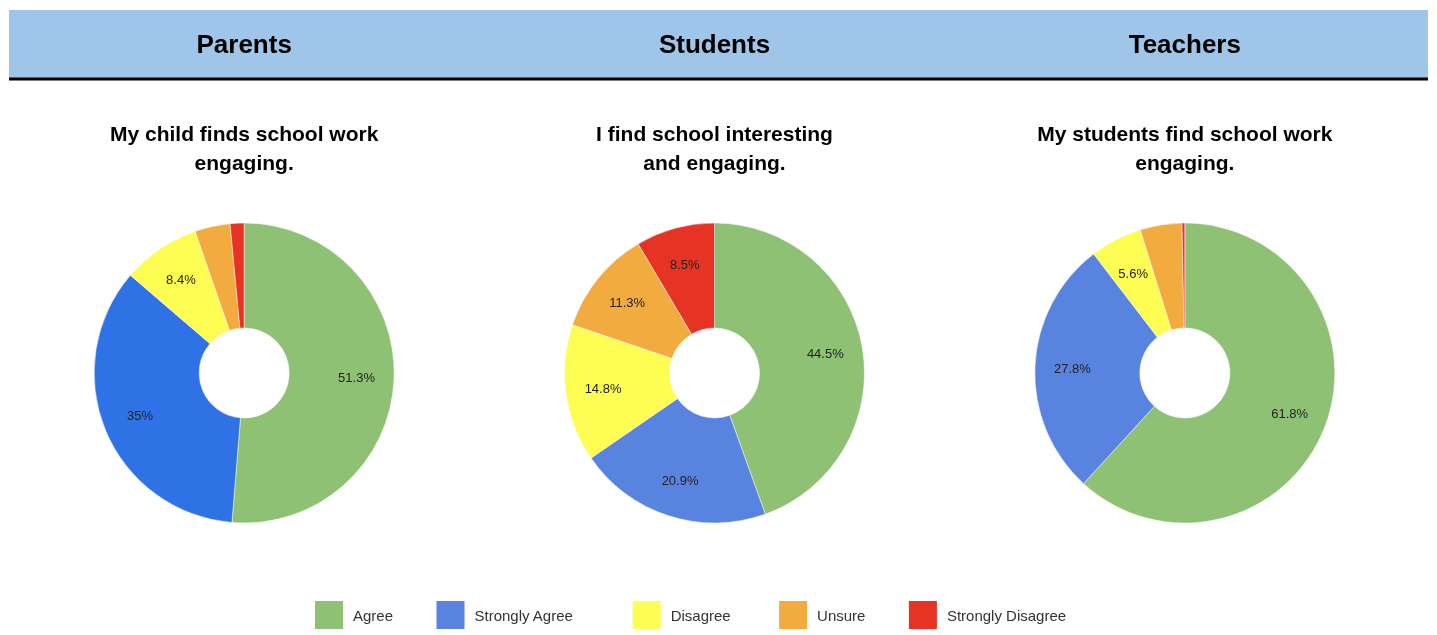 The width and height of the screenshot is (1437, 635). Describe the element at coordinates (680, 480) in the screenshot. I see `data-label: 20.9%` at that location.